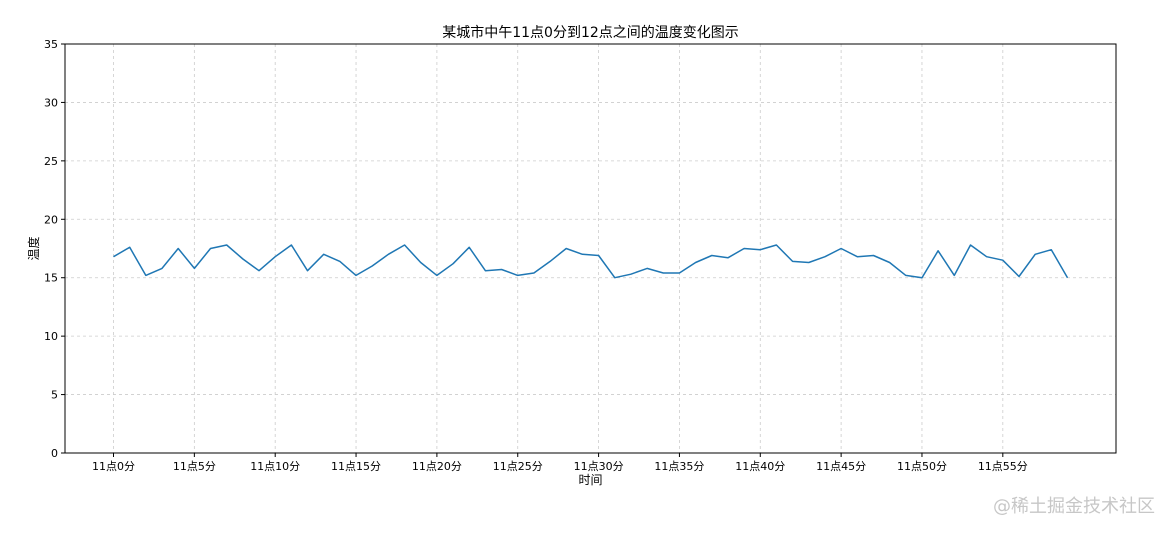 This screenshot has width=1171, height=534. What do you see at coordinates (1074, 506) in the screenshot?
I see `watermark: @稀土掘金技术社区` at bounding box center [1074, 506].